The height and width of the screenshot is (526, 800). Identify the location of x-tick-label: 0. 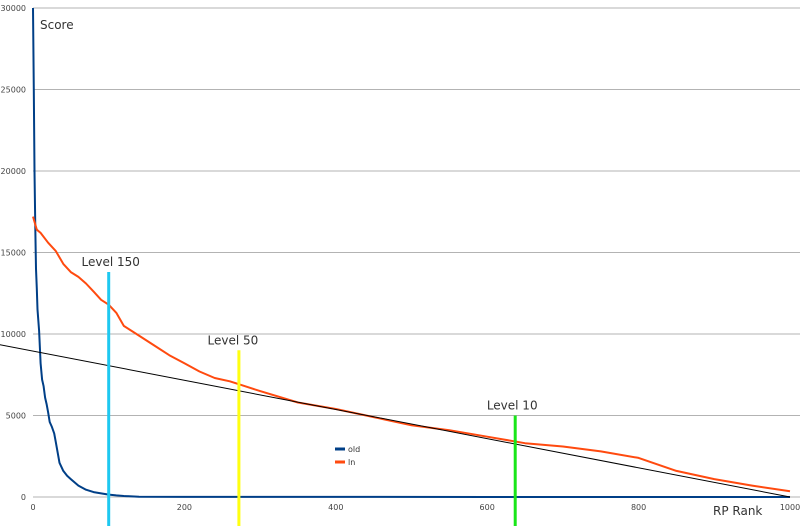
(32, 507).